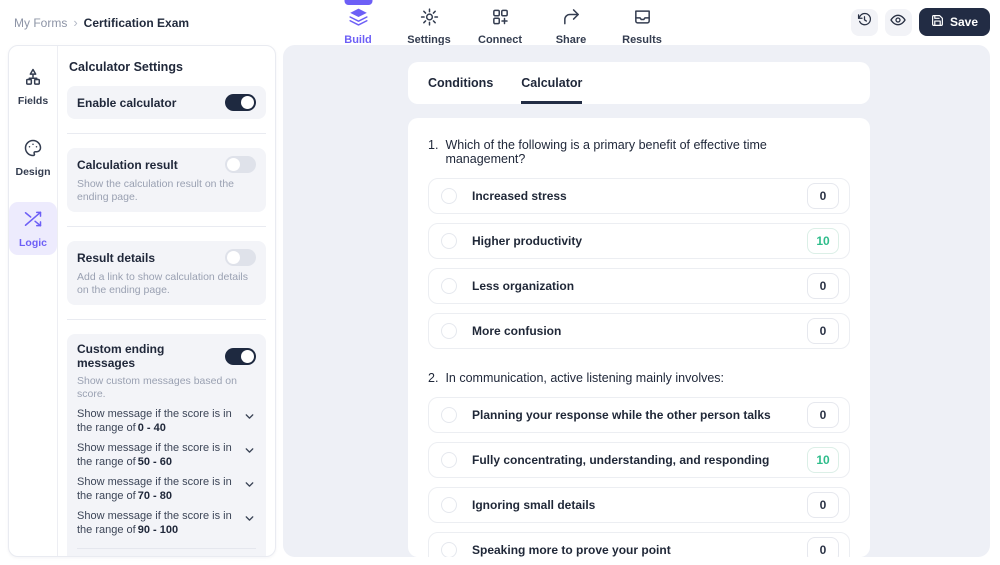 The height and width of the screenshot is (565, 1000). What do you see at coordinates (639, 505) in the screenshot?
I see `answer-option: Ignoring small details 0` at bounding box center [639, 505].